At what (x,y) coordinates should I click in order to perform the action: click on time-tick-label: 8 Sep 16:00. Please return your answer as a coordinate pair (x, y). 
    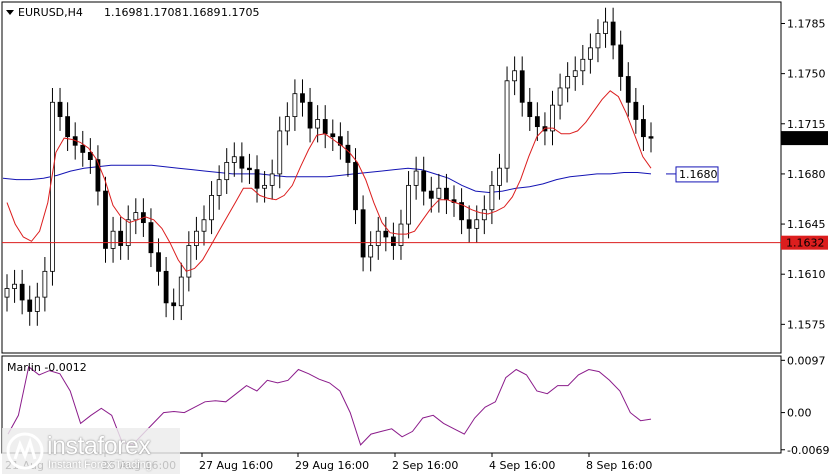
    Looking at the image, I should click on (619, 465).